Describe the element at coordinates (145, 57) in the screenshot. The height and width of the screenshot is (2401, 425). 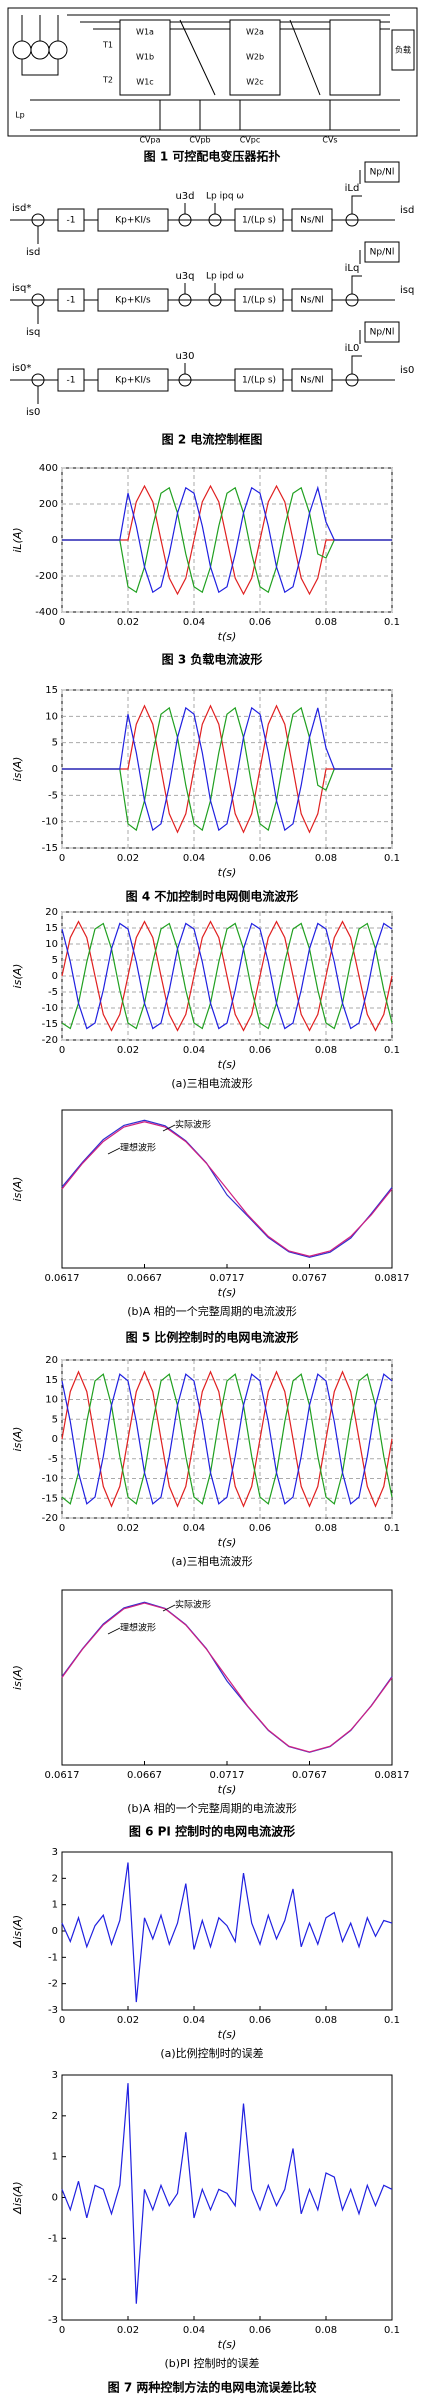
I see `diagram-label: W1b` at that location.